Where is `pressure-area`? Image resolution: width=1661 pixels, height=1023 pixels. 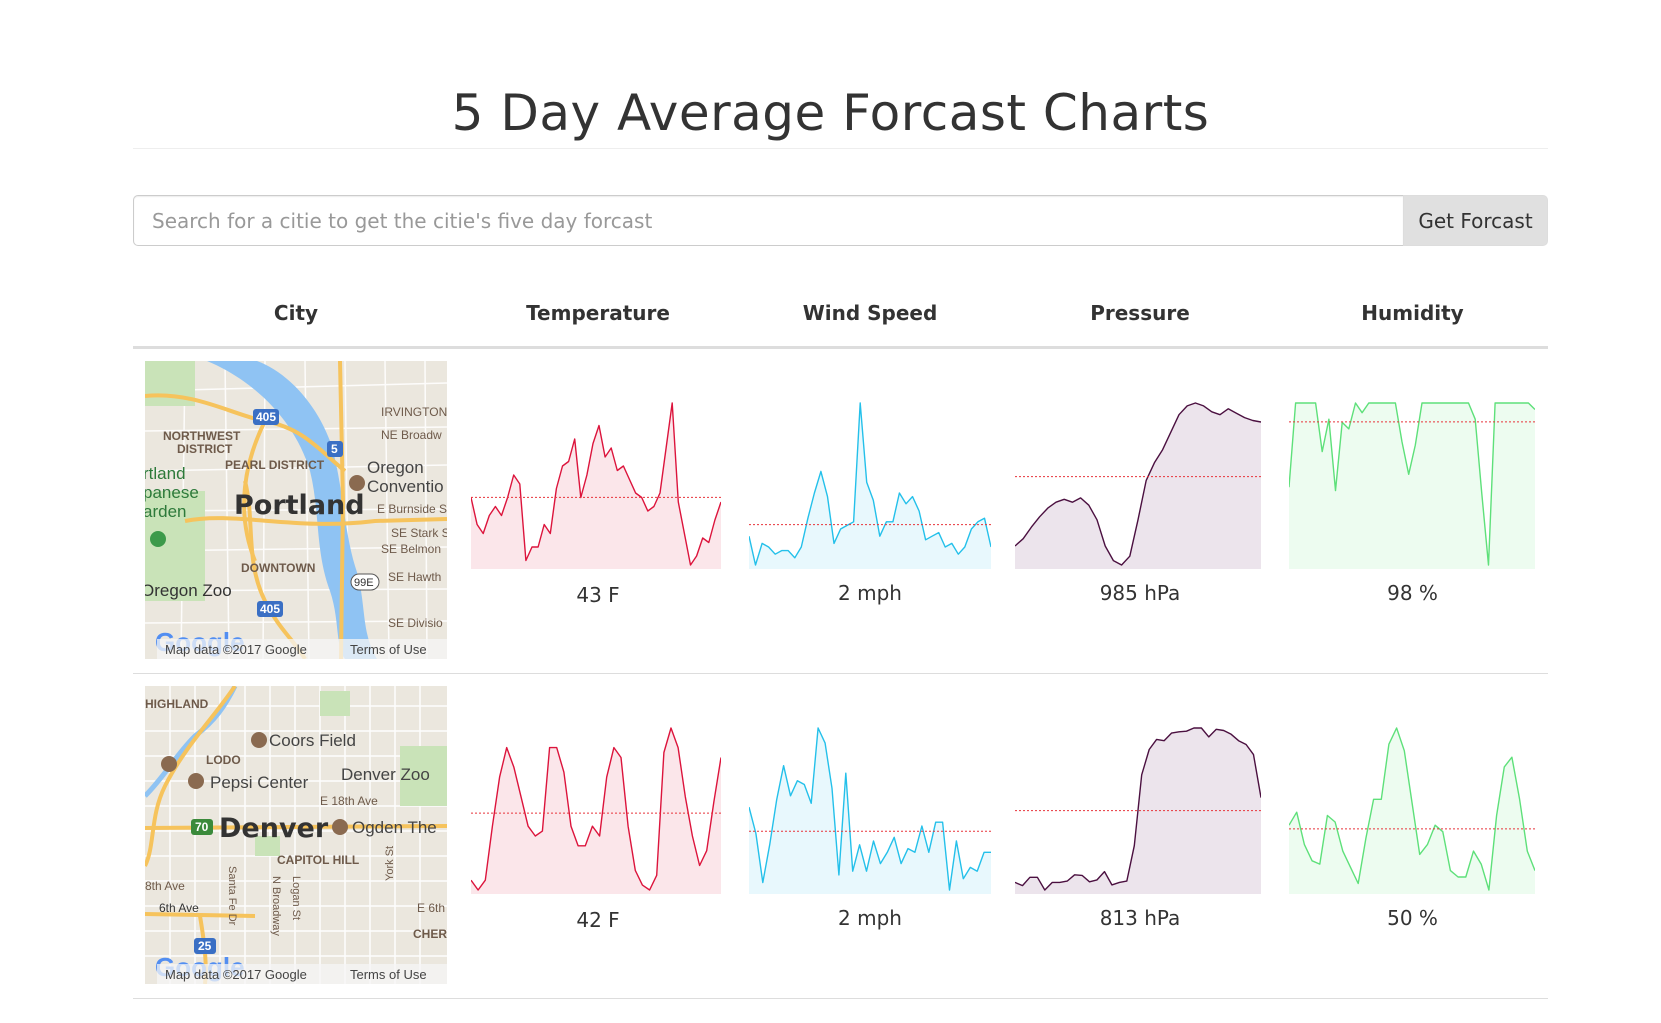
pressure-area is located at coordinates (1138, 486).